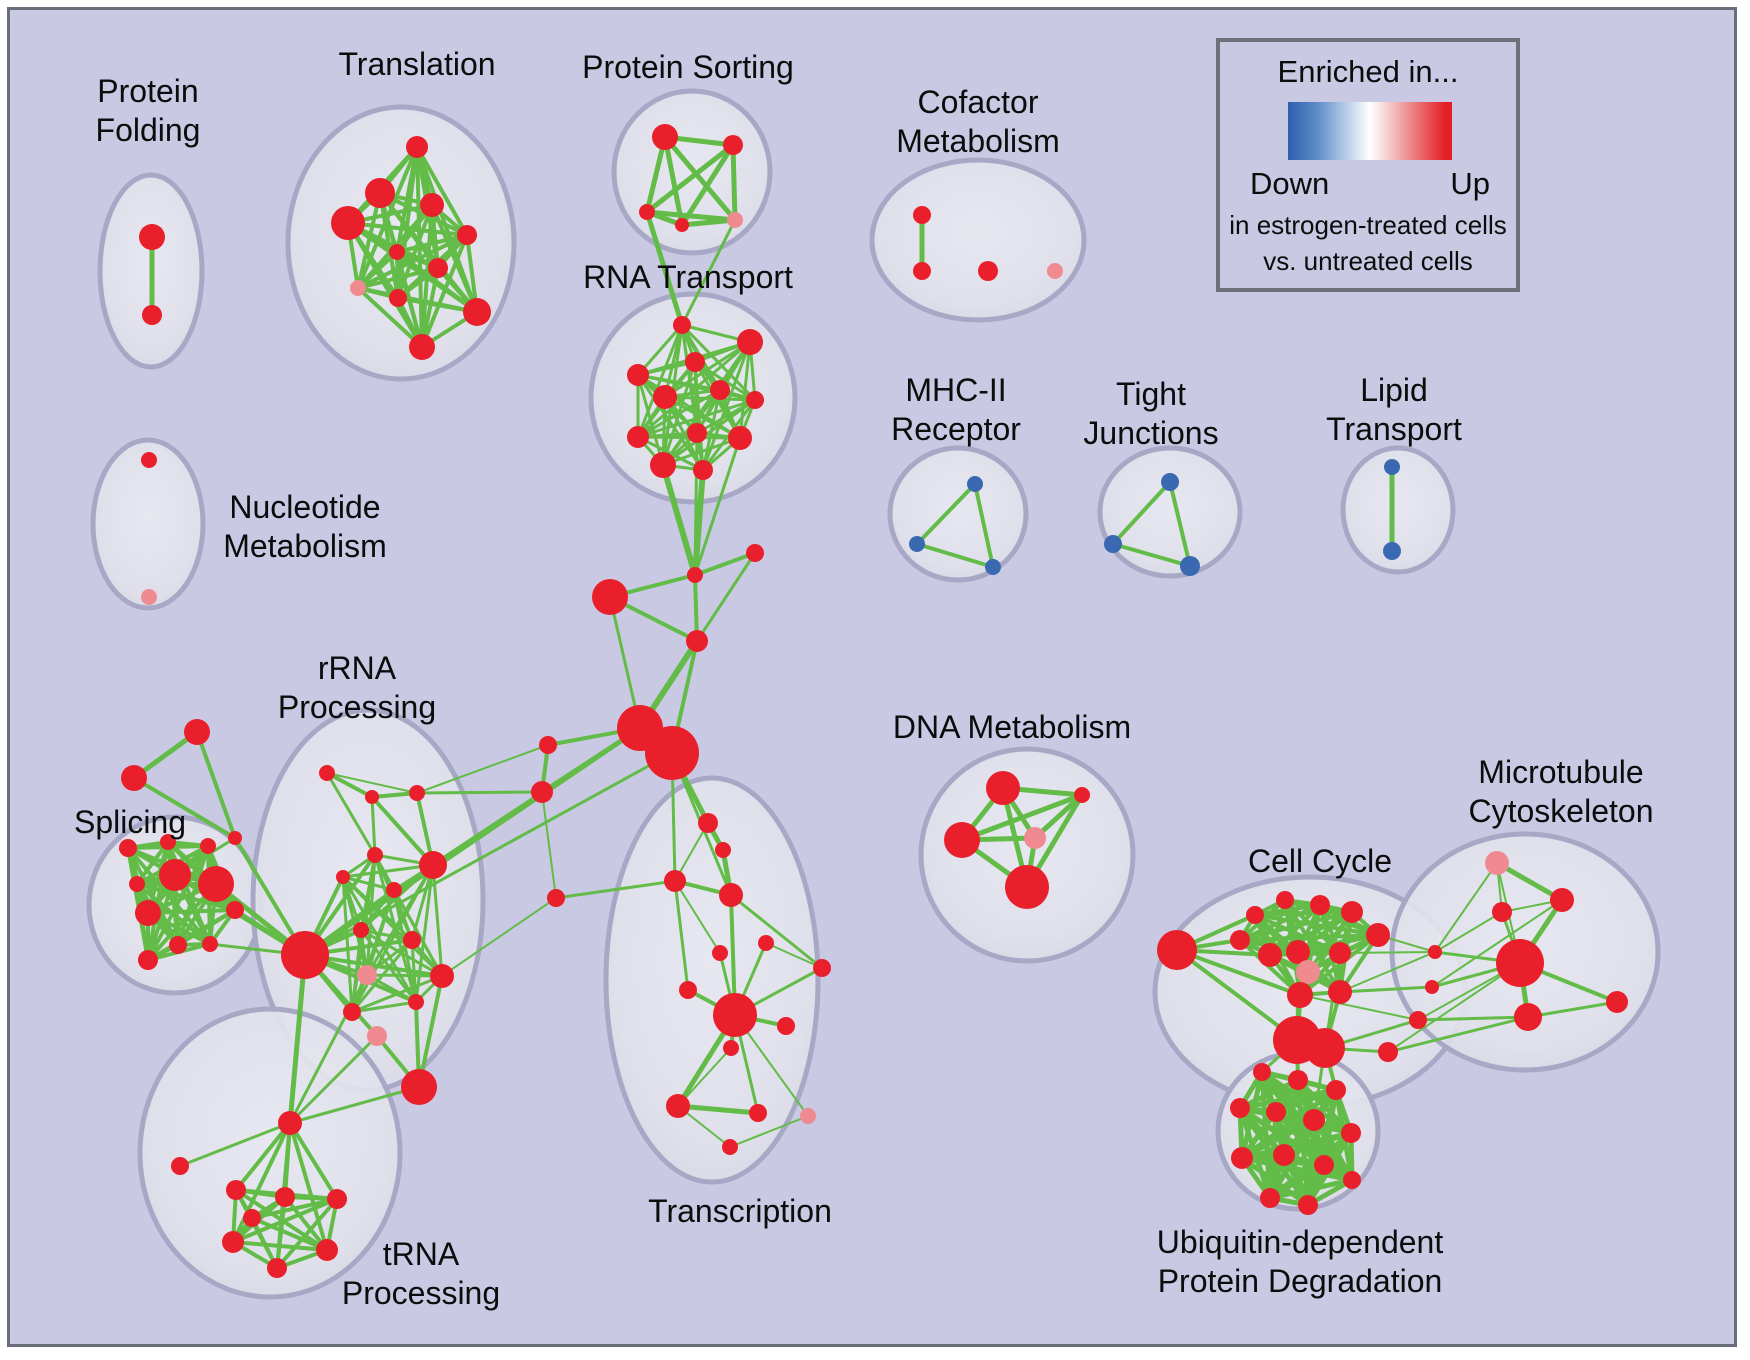  I want to click on cluster-label-transcription: Transcription, so click(740, 1211).